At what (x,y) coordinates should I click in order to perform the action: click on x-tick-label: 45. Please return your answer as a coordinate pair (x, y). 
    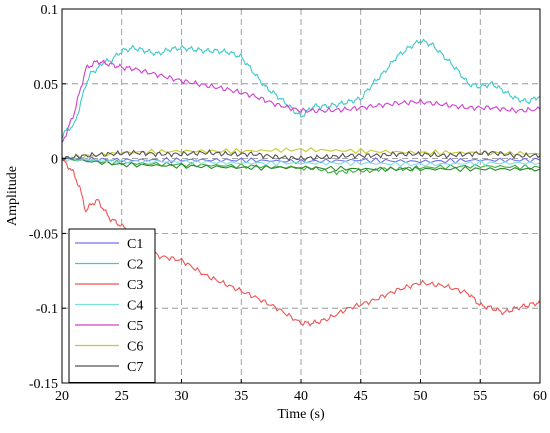
    Looking at the image, I should click on (361, 396).